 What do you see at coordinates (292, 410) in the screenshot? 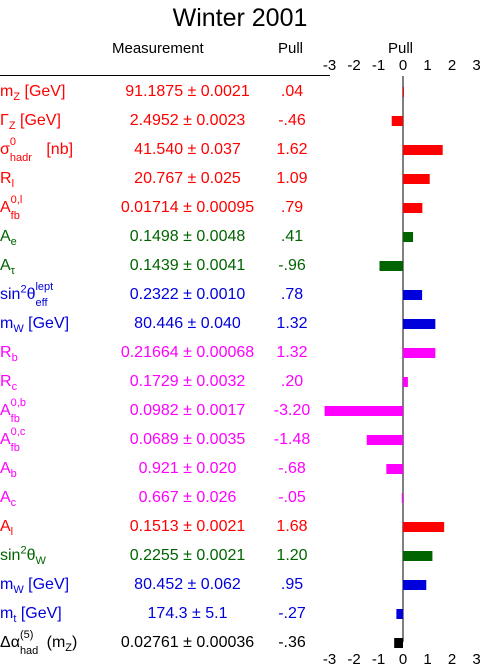
I see `pull-value: -3.20` at bounding box center [292, 410].